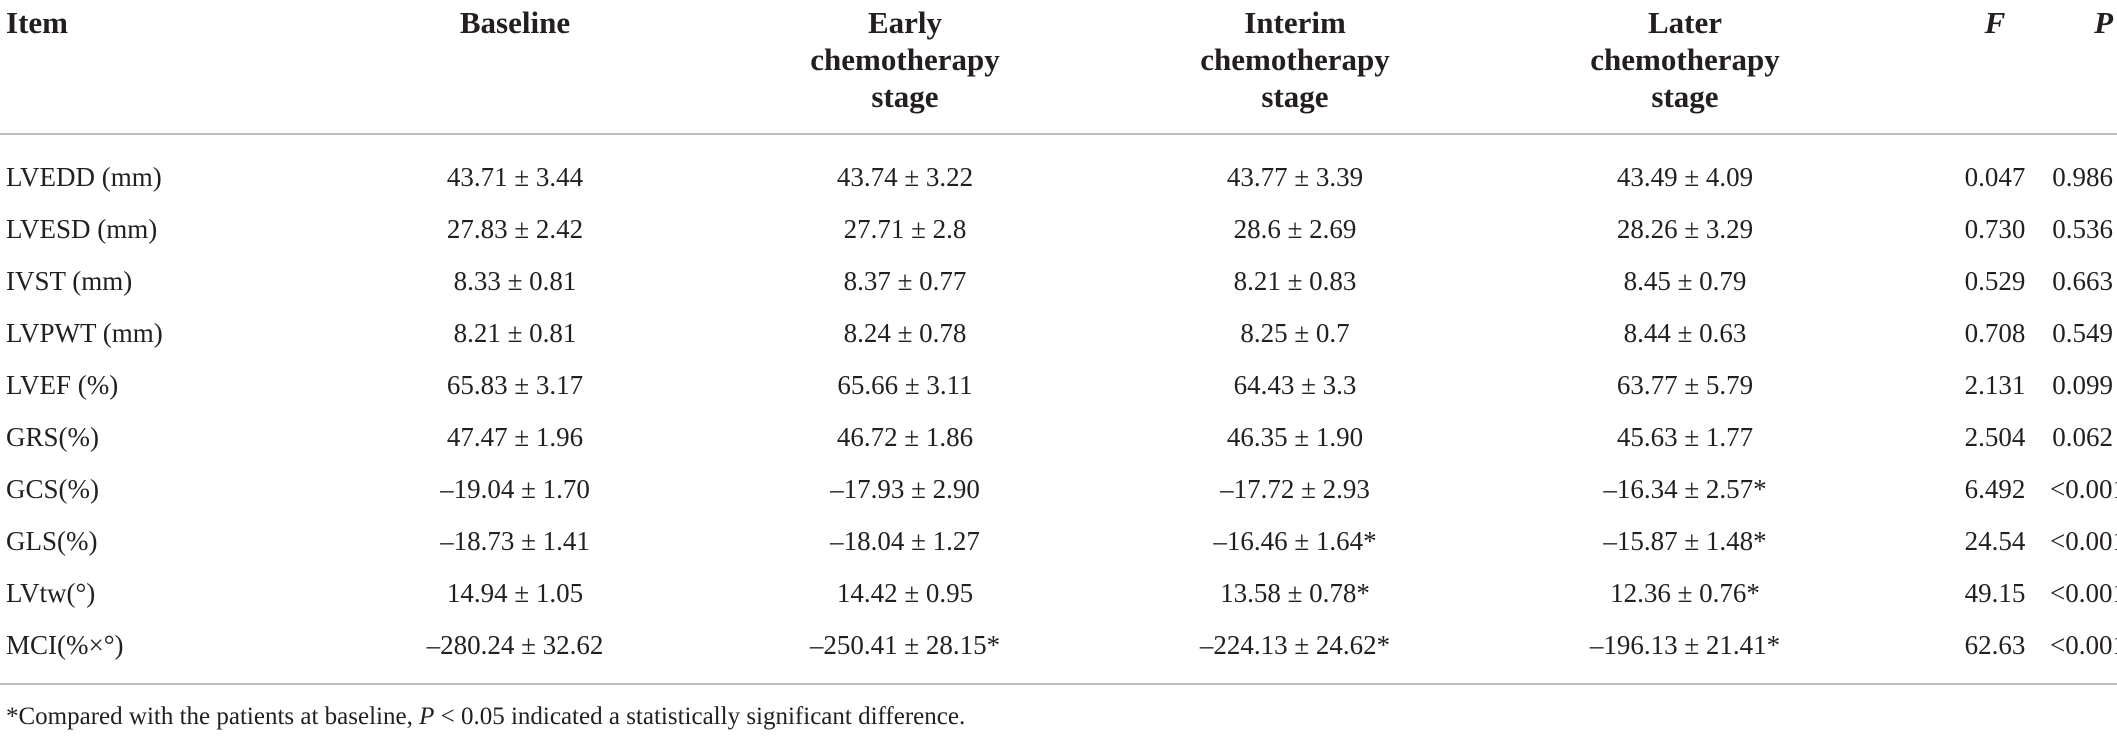  I want to click on cell-early: 8.24 ± 0.78, so click(905, 332).